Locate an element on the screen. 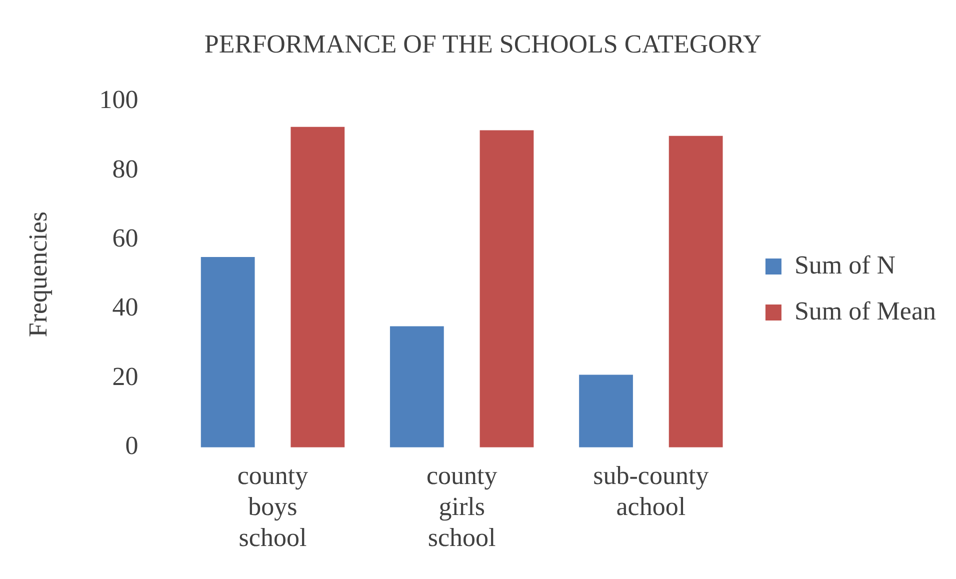  y-tick-label: 0 is located at coordinates (131, 445).